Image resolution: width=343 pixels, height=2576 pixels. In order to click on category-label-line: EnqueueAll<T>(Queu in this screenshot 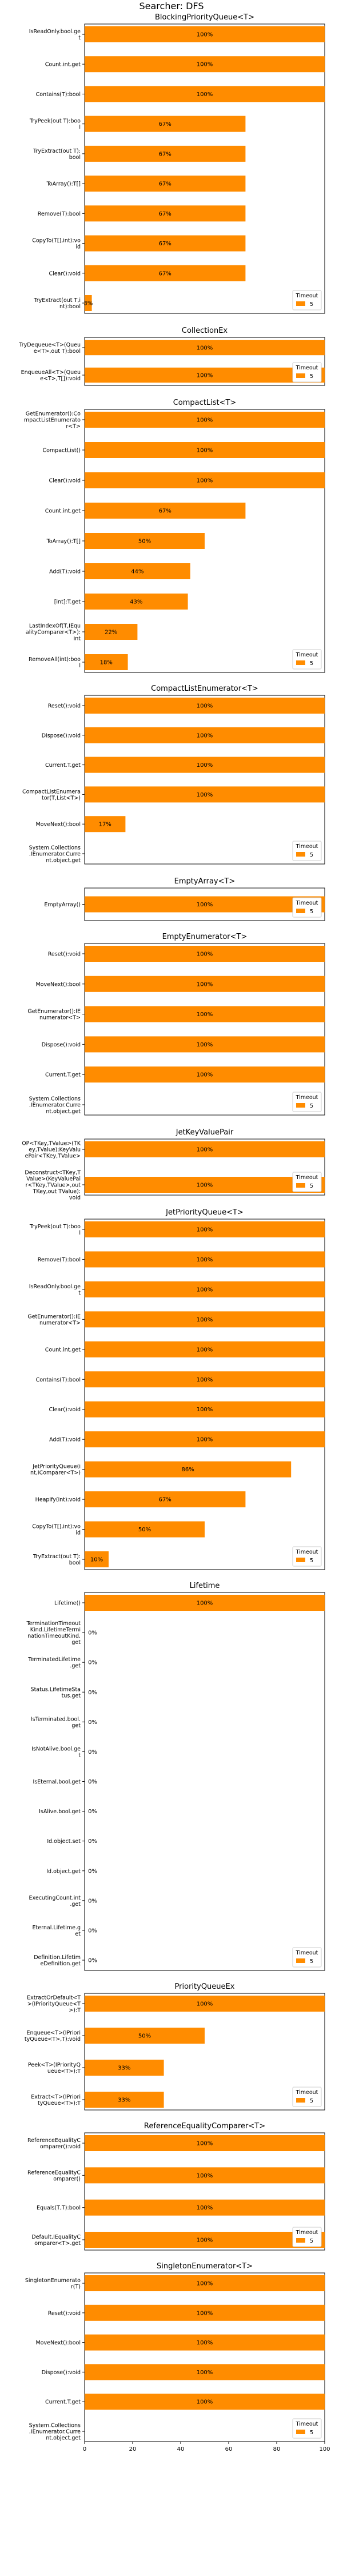, I will do `click(51, 372)`.